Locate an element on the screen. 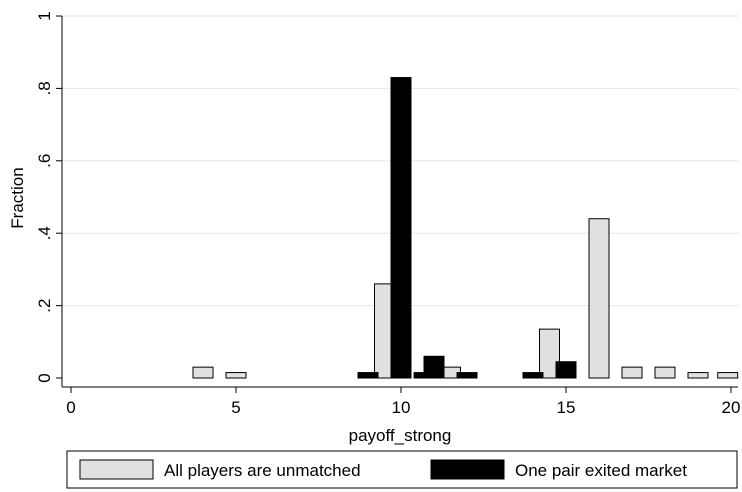 The width and height of the screenshot is (742, 492). x-tick-label: 10 is located at coordinates (401, 407).